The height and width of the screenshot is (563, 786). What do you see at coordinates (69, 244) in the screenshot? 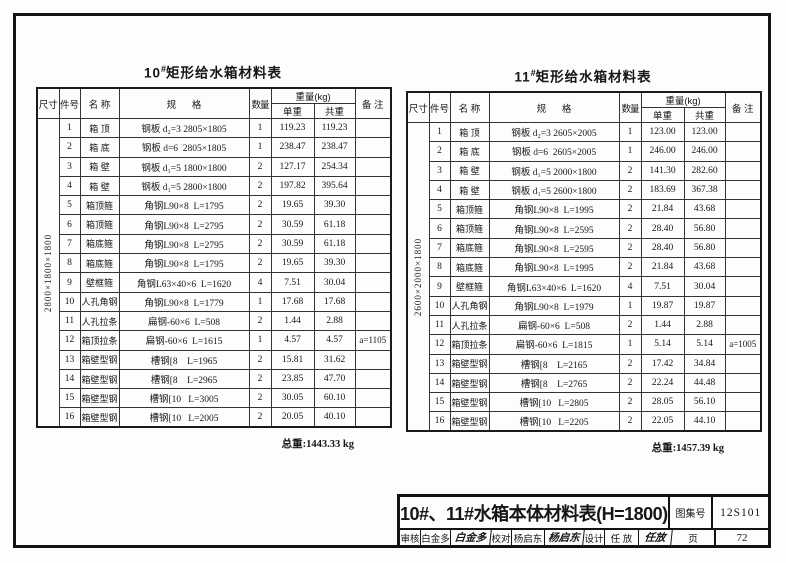
I see `cell-no: 7` at bounding box center [69, 244].